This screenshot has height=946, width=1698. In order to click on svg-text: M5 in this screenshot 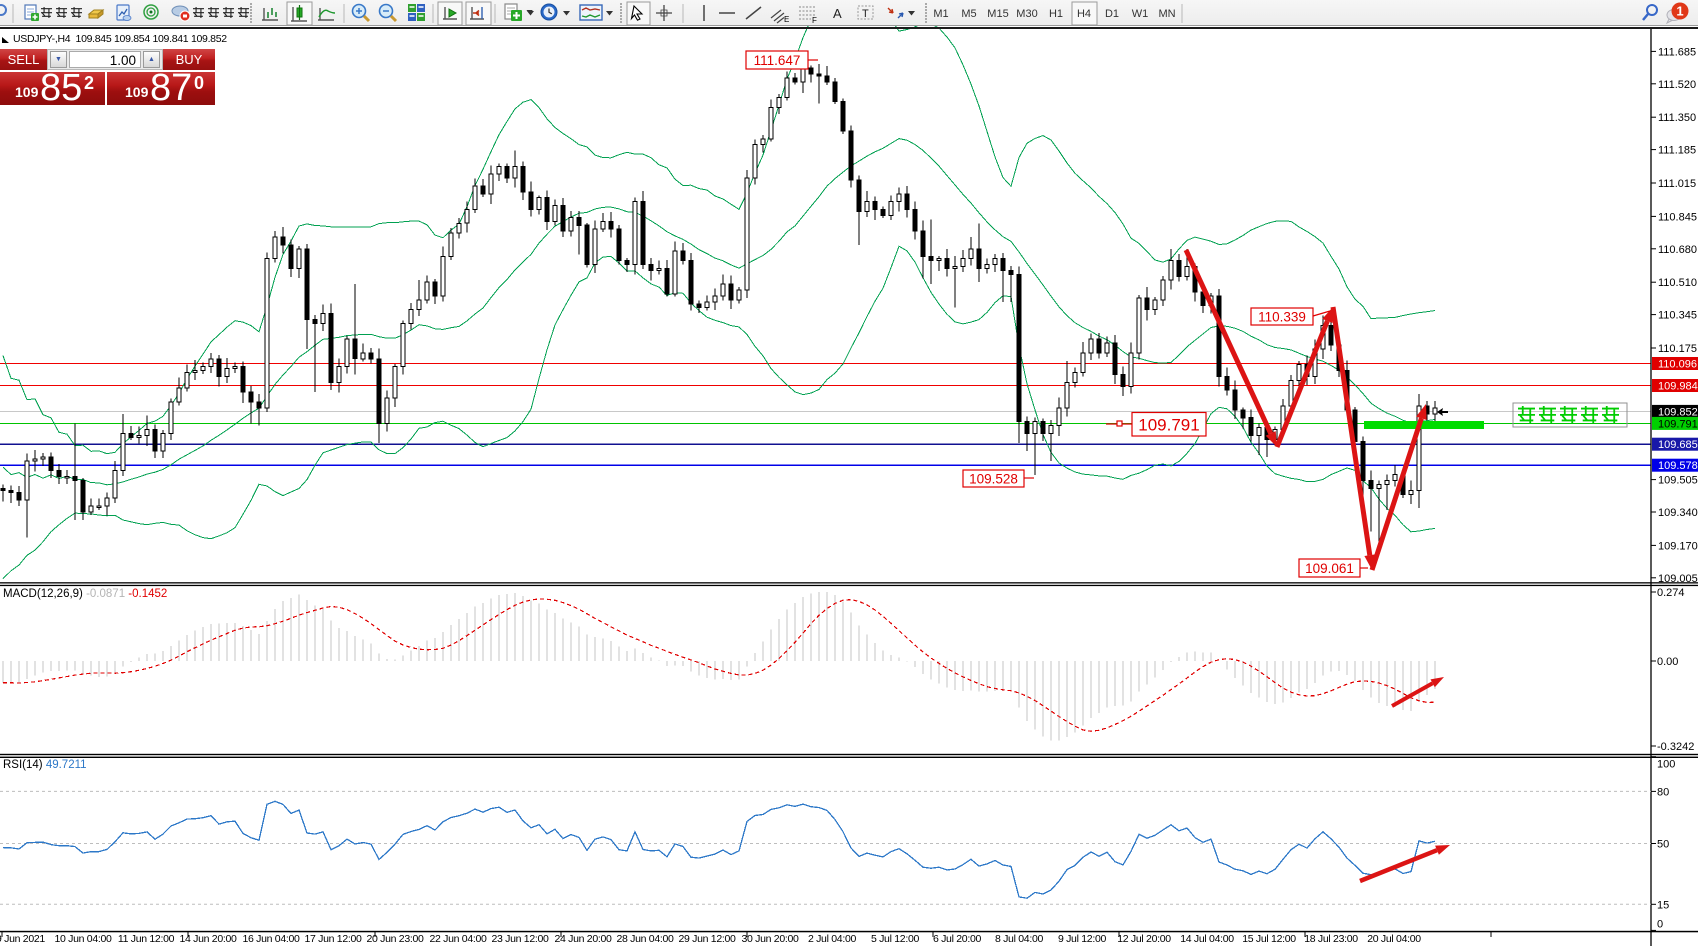, I will do `click(968, 14)`.